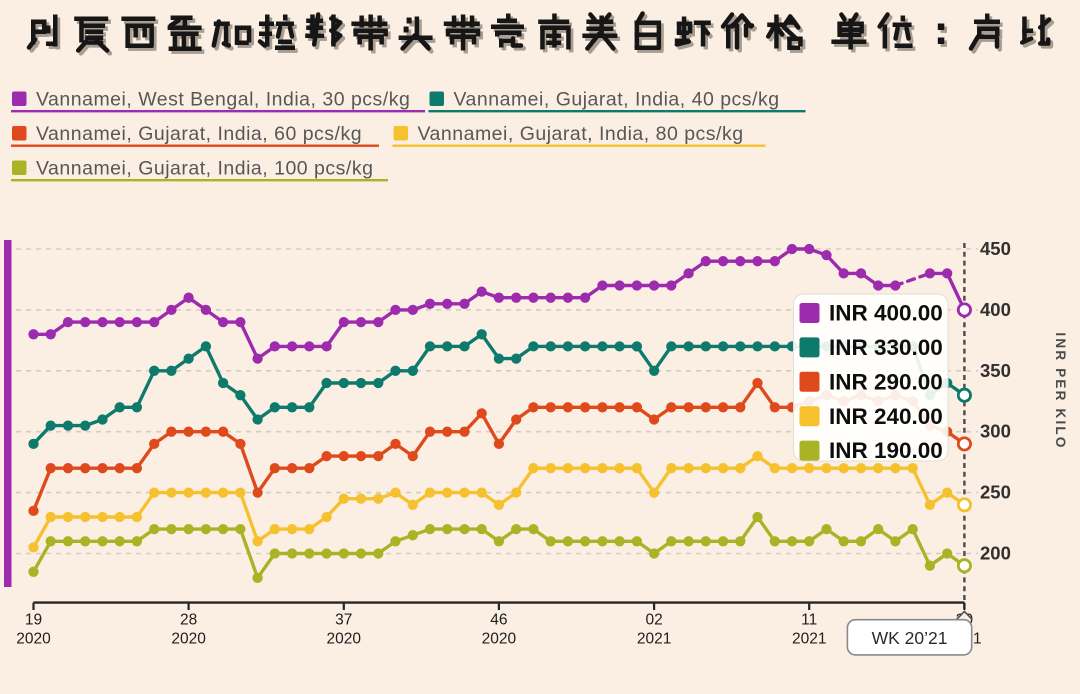 The height and width of the screenshot is (694, 1080). I want to click on svg-text: 200, so click(995, 553).